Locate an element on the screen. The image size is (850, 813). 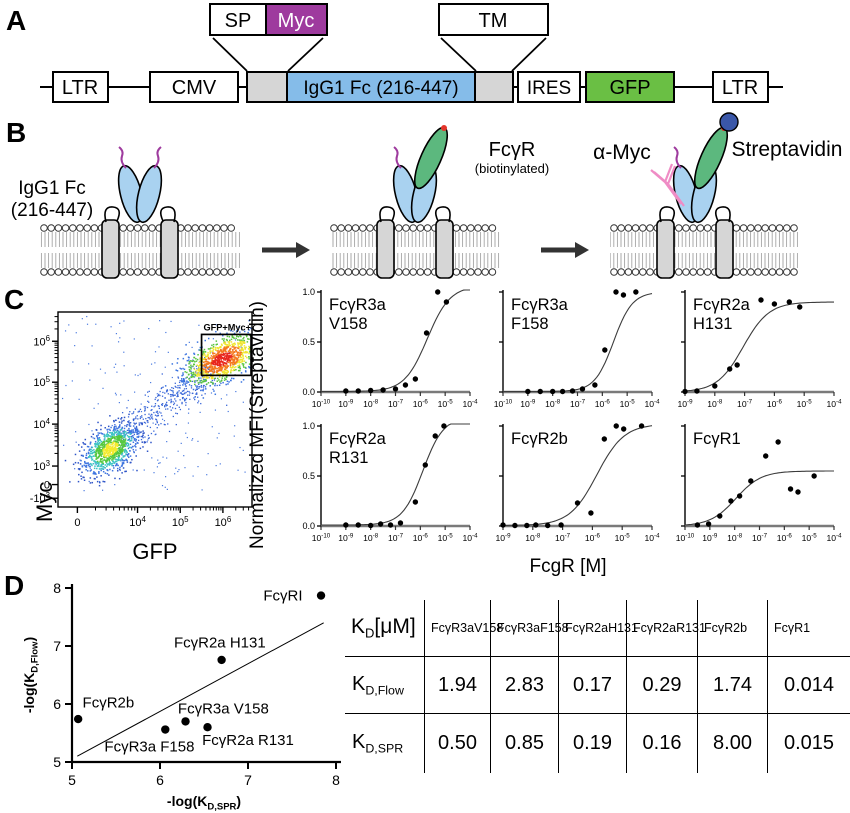
scatter-point is located at coordinates (78, 719).